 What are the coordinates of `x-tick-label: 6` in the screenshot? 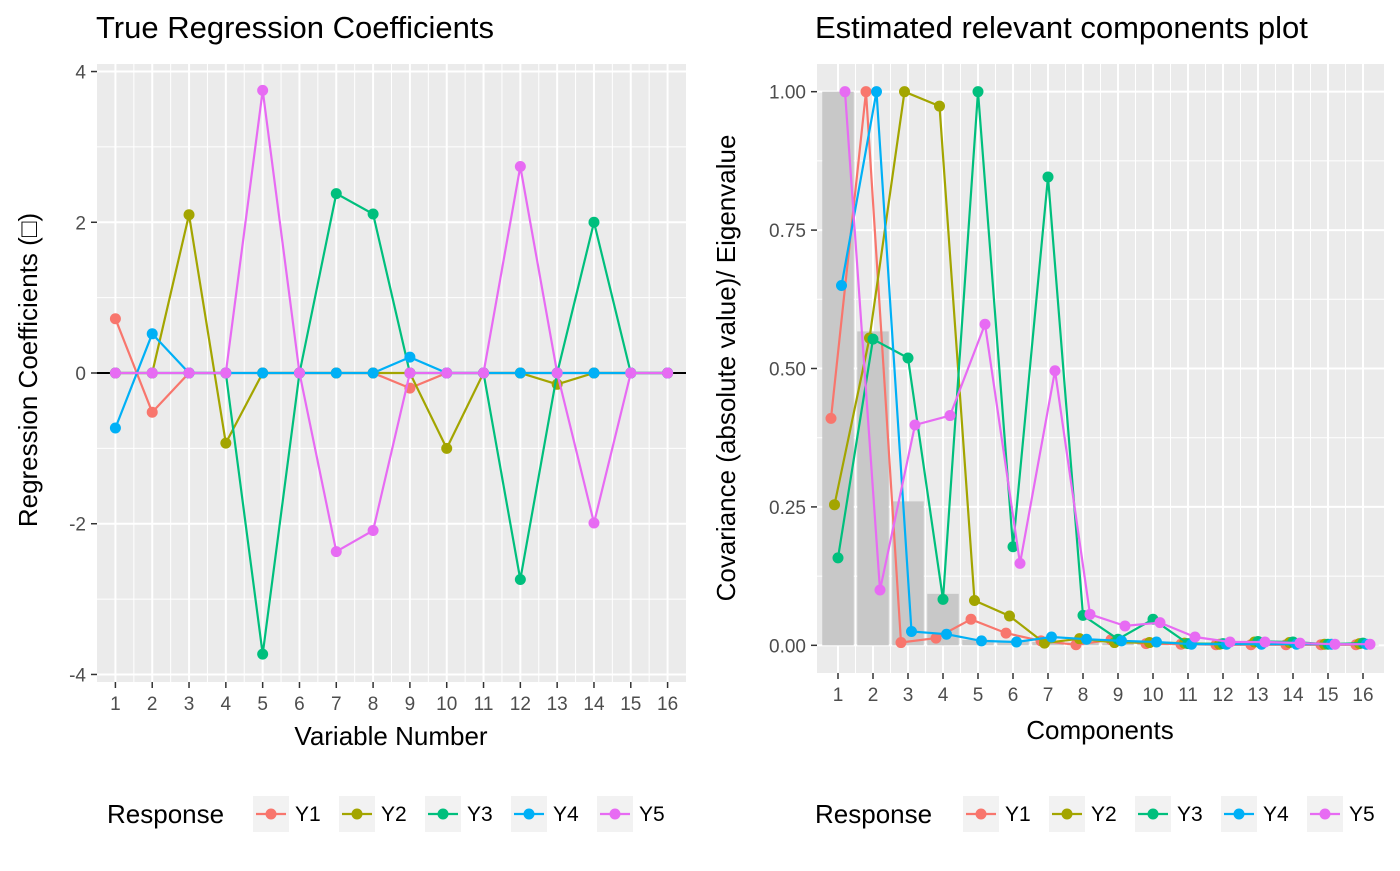 It's located at (299, 704).